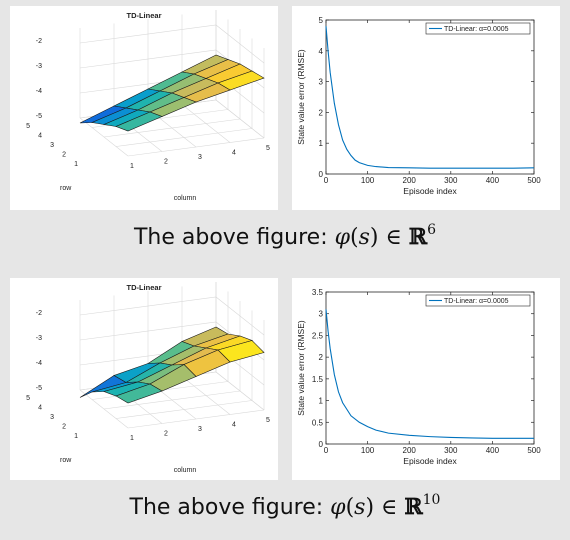  I want to click on y-tick-label: 4, so click(321, 51).